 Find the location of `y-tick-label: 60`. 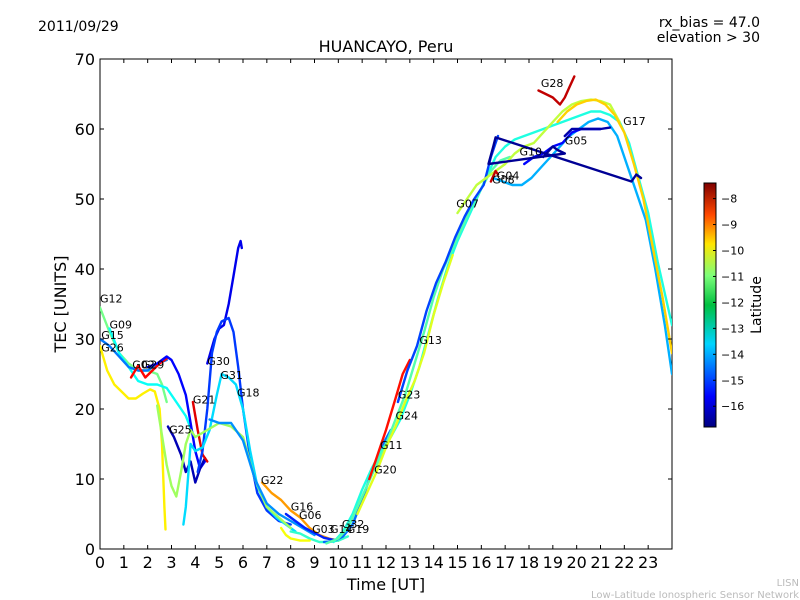

y-tick-label: 60 is located at coordinates (85, 129).